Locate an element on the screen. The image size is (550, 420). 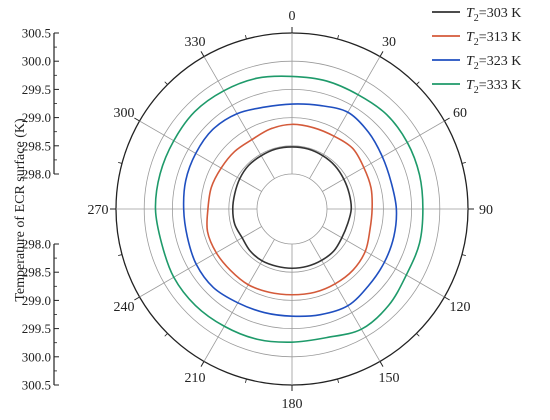
legend-item: T2=313 K is located at coordinates (476, 39).